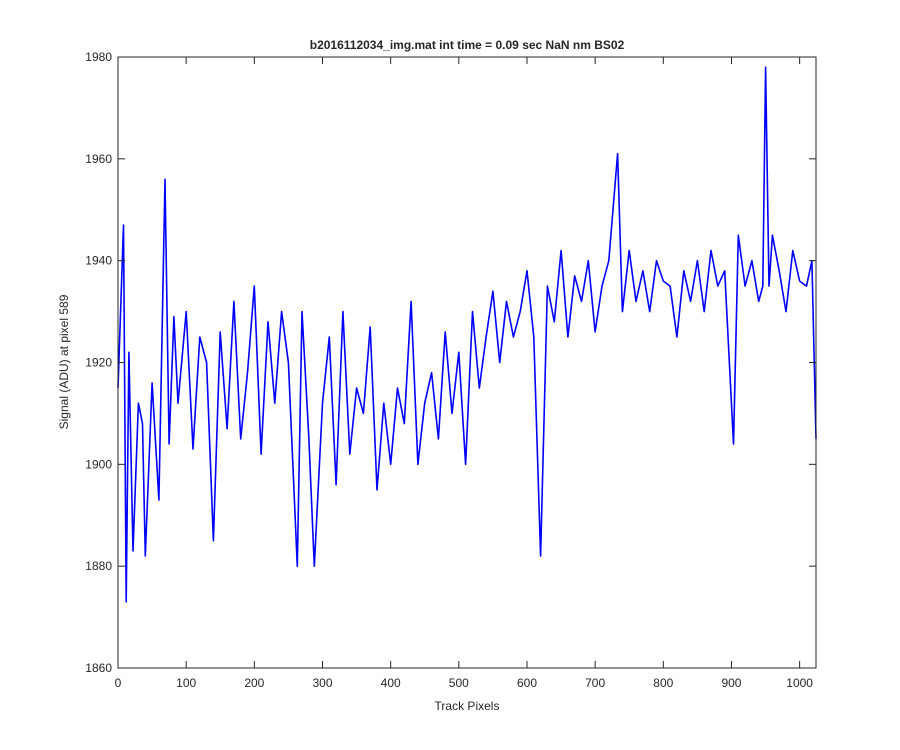 This screenshot has width=900, height=750. I want to click on x-tick-label: 400, so click(391, 683).